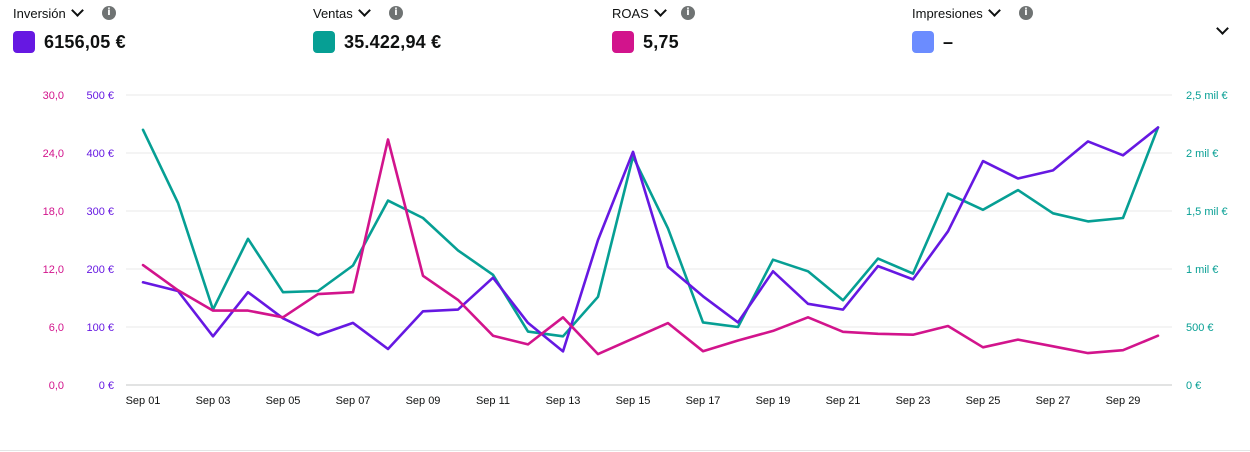  Describe the element at coordinates (106, 386) in the screenshot. I see `y-tick-label-inversion: 0 €` at that location.